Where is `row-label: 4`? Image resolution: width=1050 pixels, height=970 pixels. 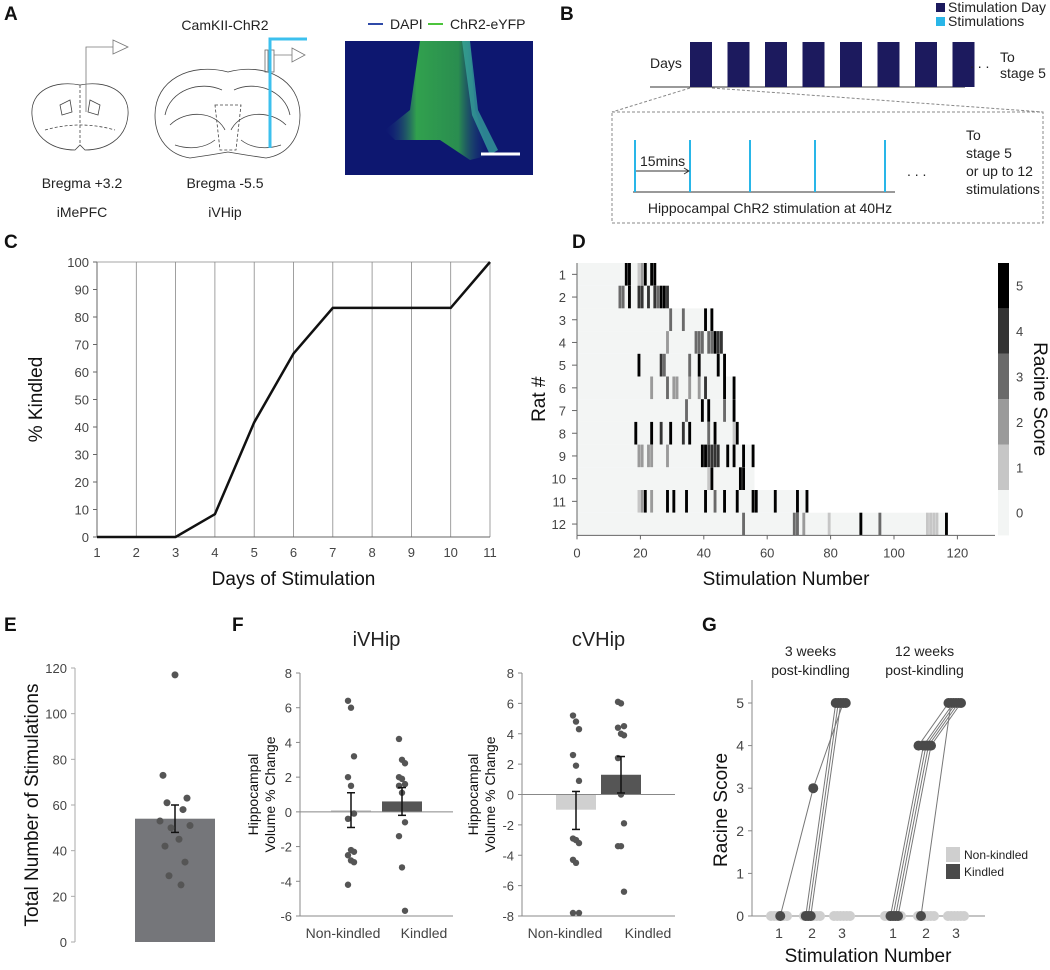 row-label: 4 is located at coordinates (562, 342).